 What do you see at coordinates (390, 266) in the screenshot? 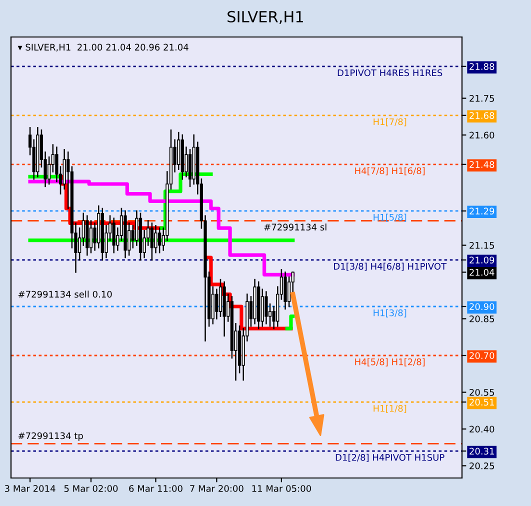
I see `ref-line-label: D1[3/8] H4[6/8] H1PIVOT` at bounding box center [390, 266].